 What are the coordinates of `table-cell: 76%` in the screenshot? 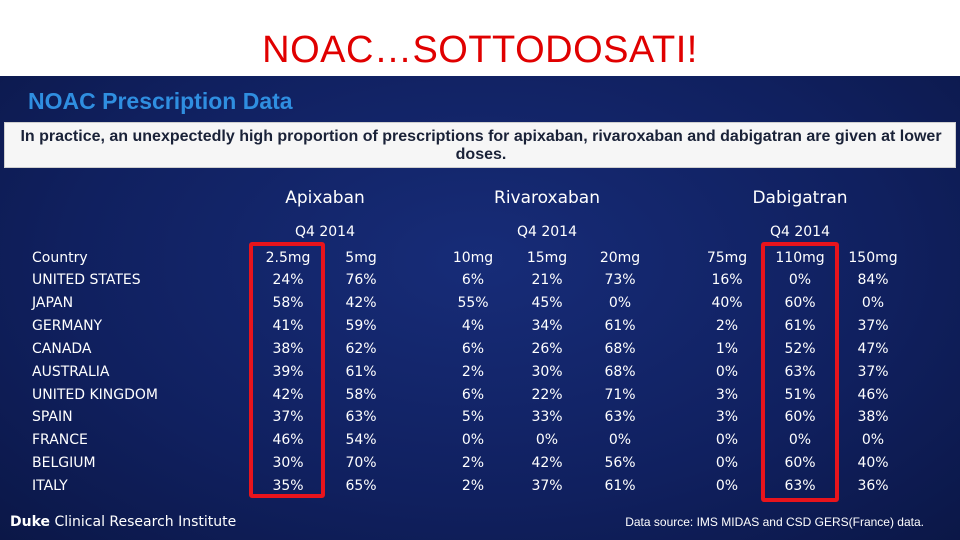 It's located at (361, 280).